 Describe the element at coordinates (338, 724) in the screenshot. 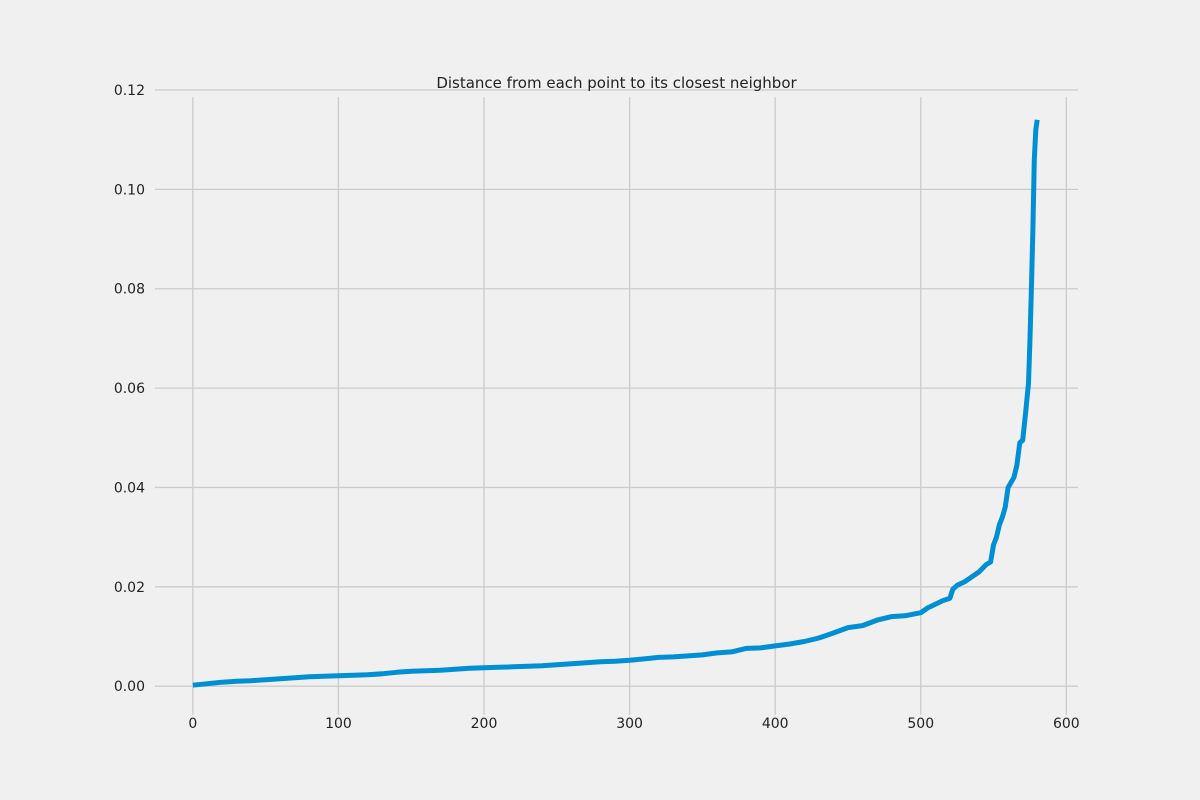

I see `x-tick-label: 100` at that location.